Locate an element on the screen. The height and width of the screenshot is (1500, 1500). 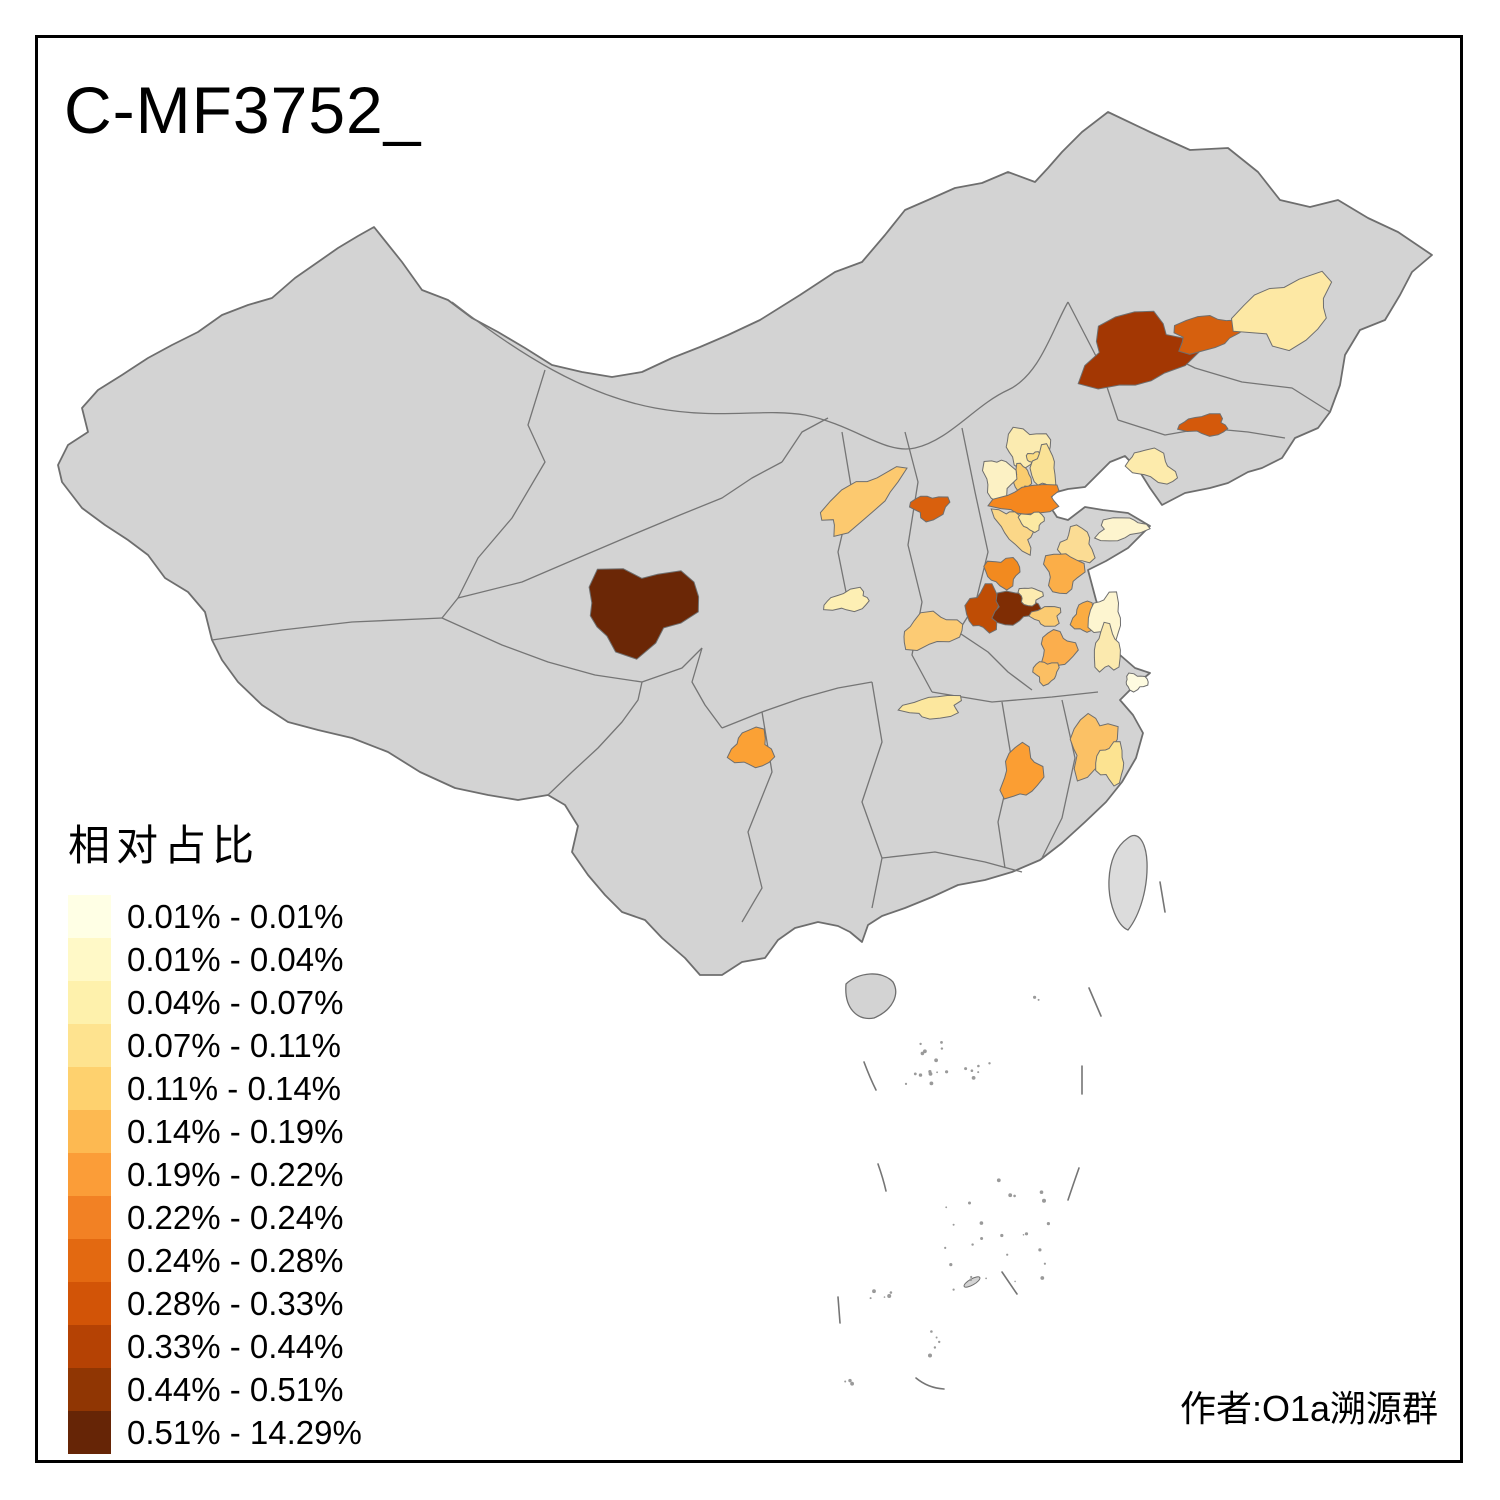
legend-row: 0.07% - 0.11% is located at coordinates (215, 1045).